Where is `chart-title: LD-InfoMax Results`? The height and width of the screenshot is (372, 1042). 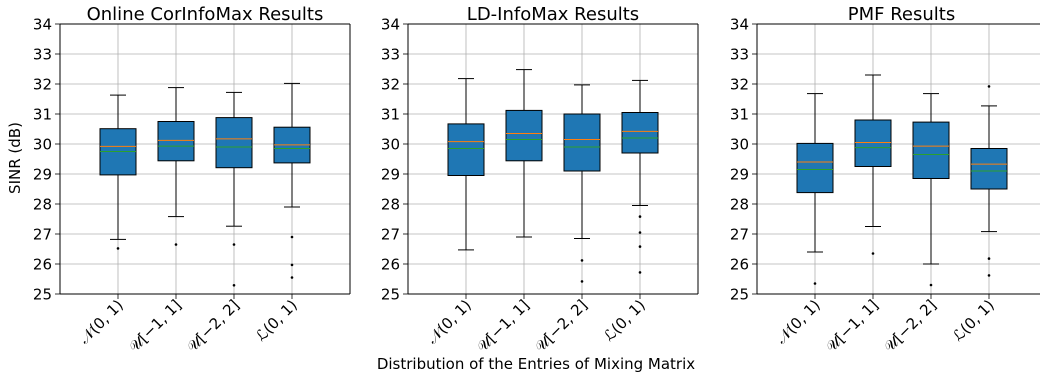 chart-title: LD-InfoMax Results is located at coordinates (553, 14).